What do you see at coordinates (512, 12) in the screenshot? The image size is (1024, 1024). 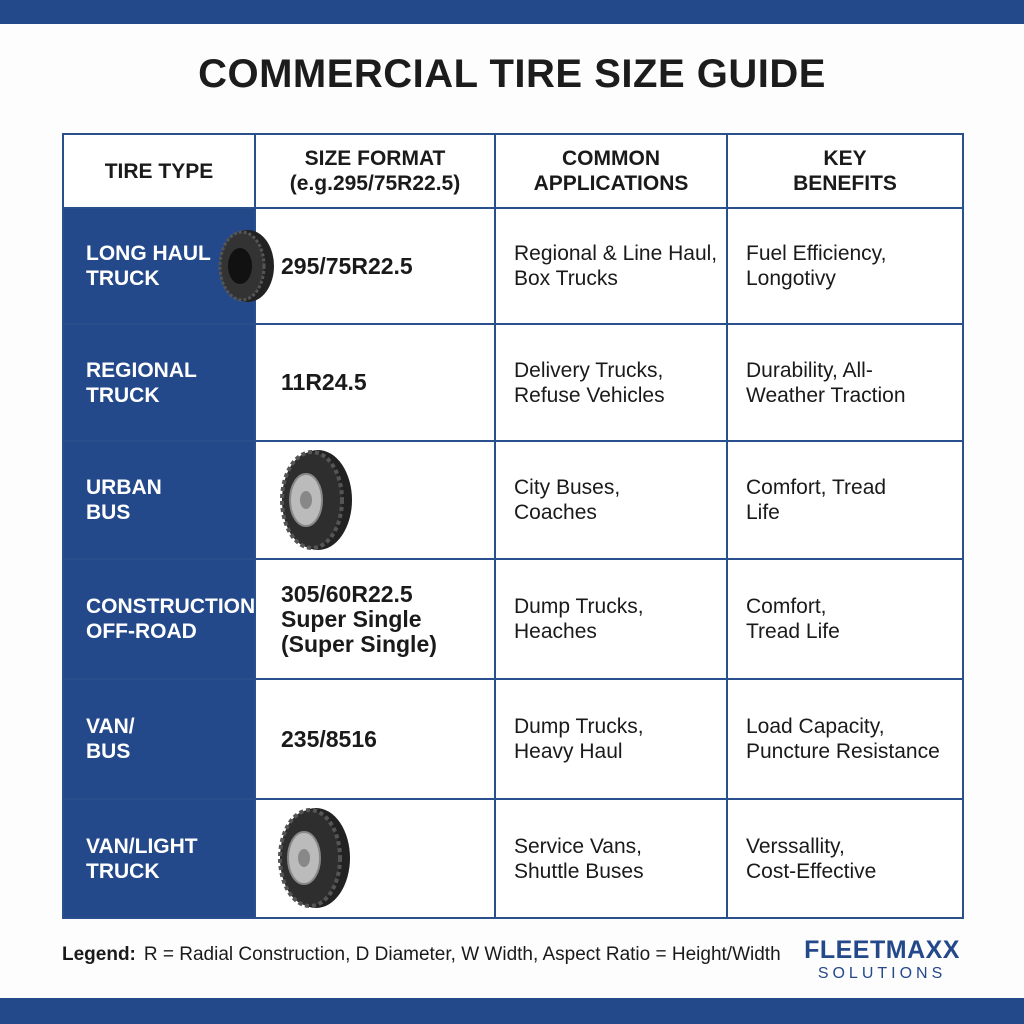 I see `top-bar` at bounding box center [512, 12].